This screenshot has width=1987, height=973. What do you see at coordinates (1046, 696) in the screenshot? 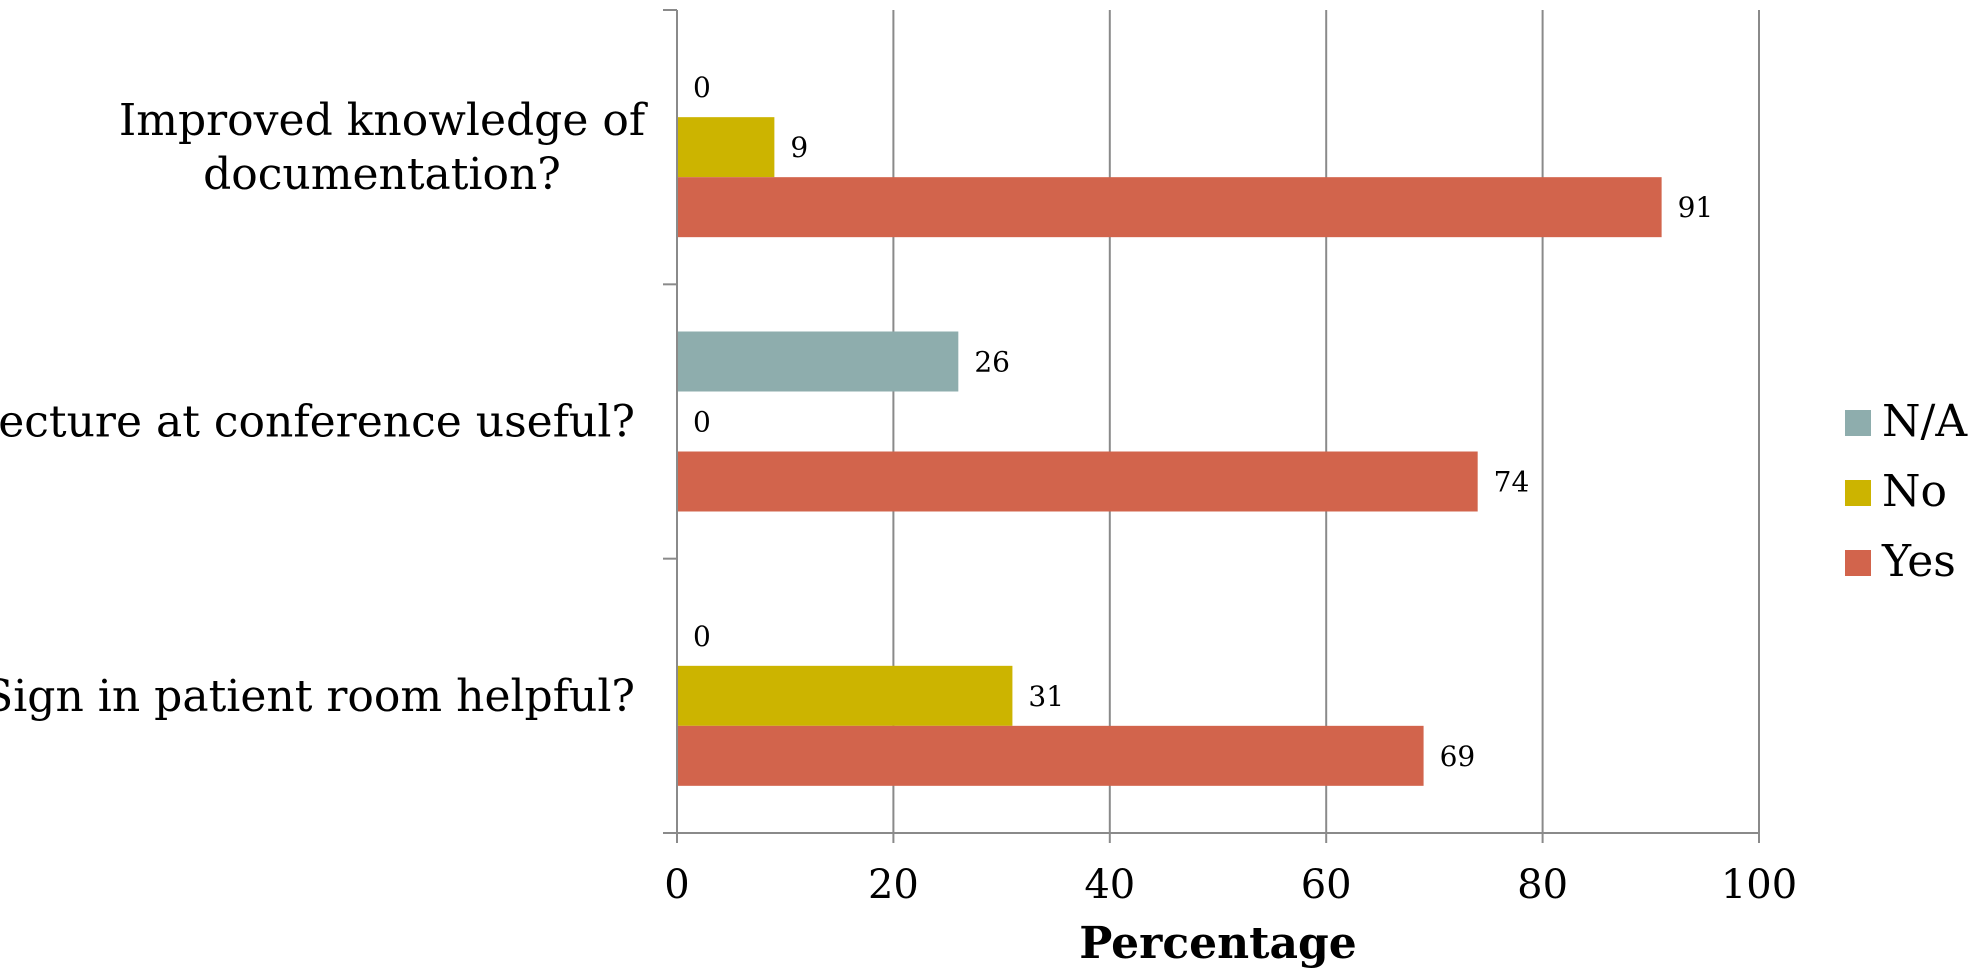
I see `data-label: 31` at bounding box center [1046, 696].